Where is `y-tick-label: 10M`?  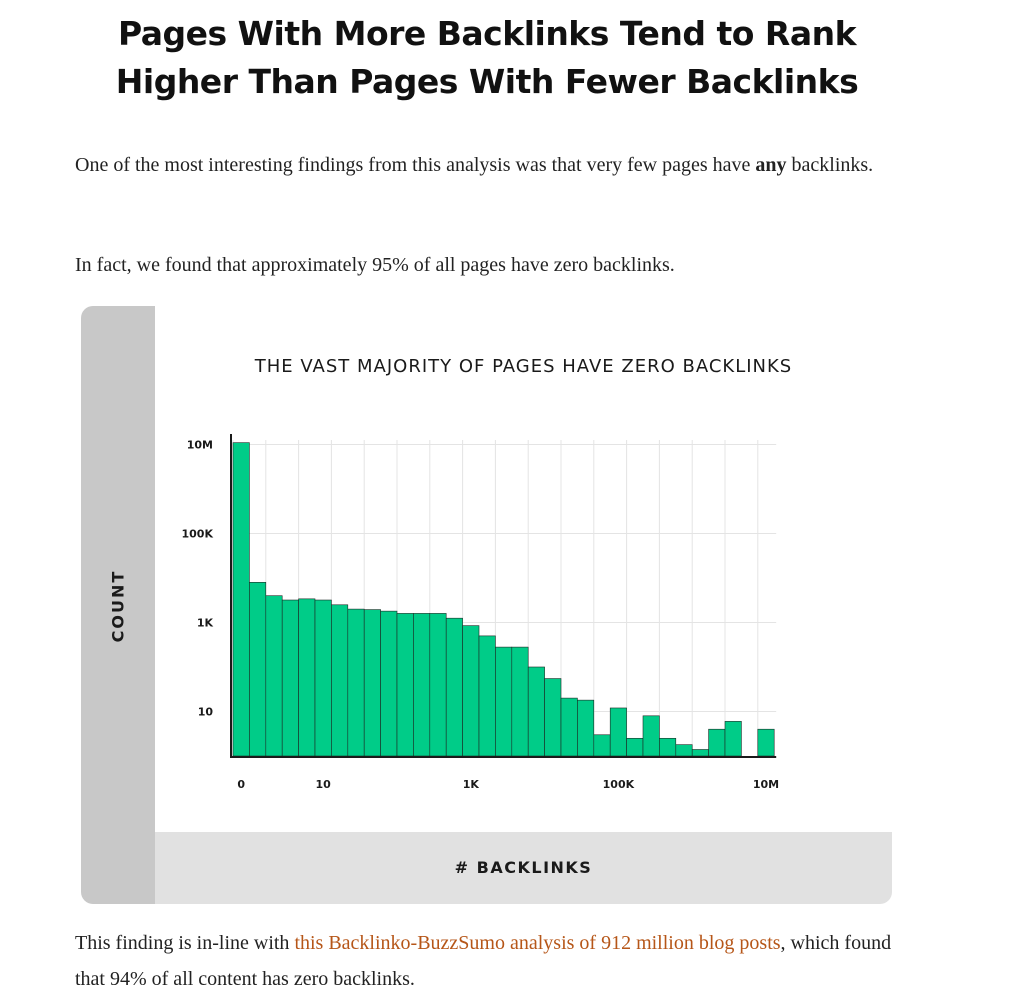
y-tick-label: 10M is located at coordinates (200, 445).